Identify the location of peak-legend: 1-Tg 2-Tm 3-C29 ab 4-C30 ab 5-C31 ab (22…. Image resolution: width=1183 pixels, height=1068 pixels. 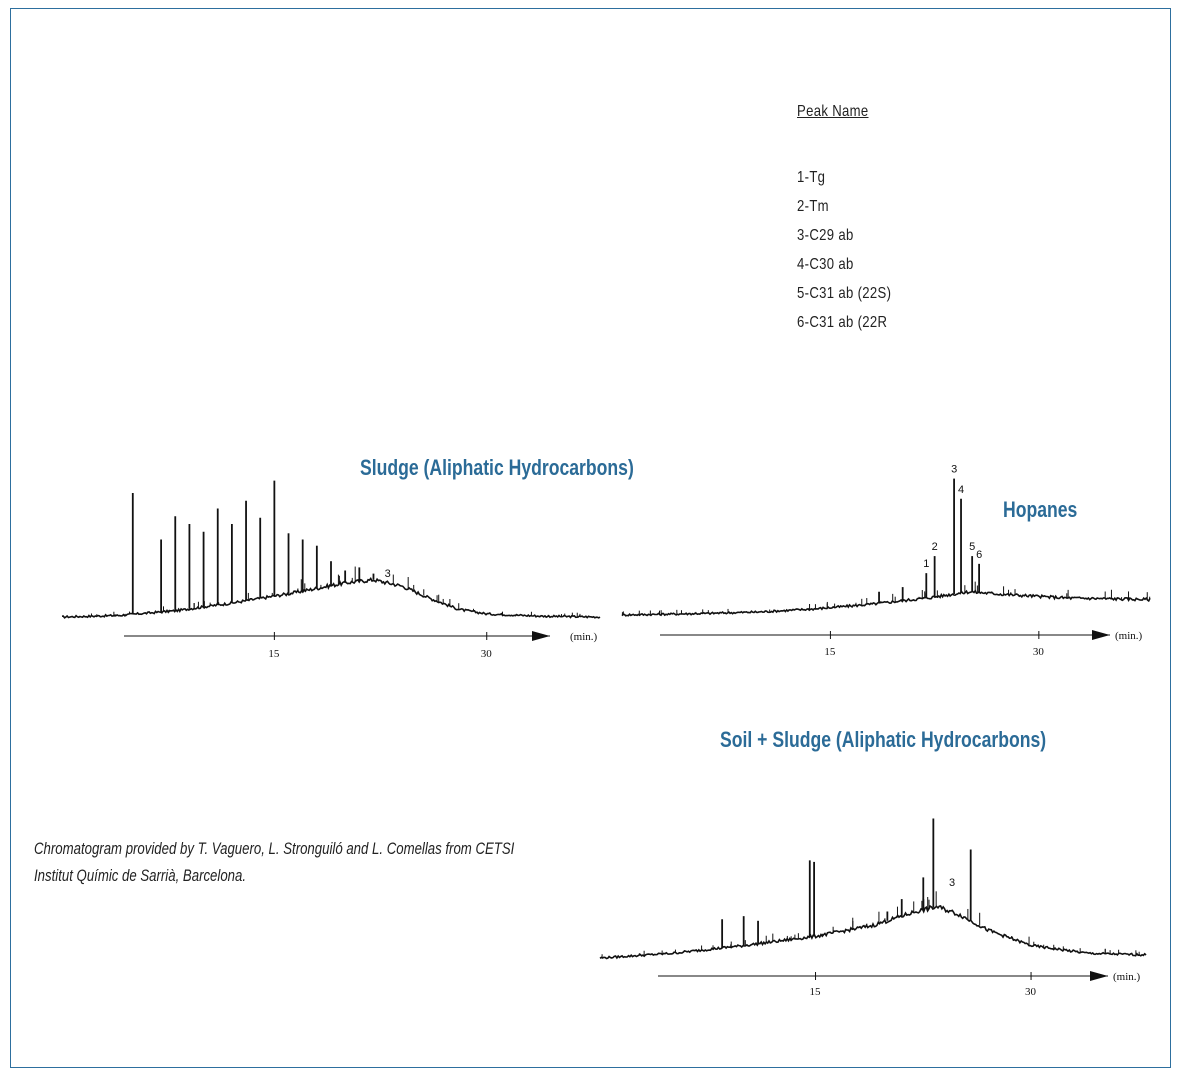
(844, 250).